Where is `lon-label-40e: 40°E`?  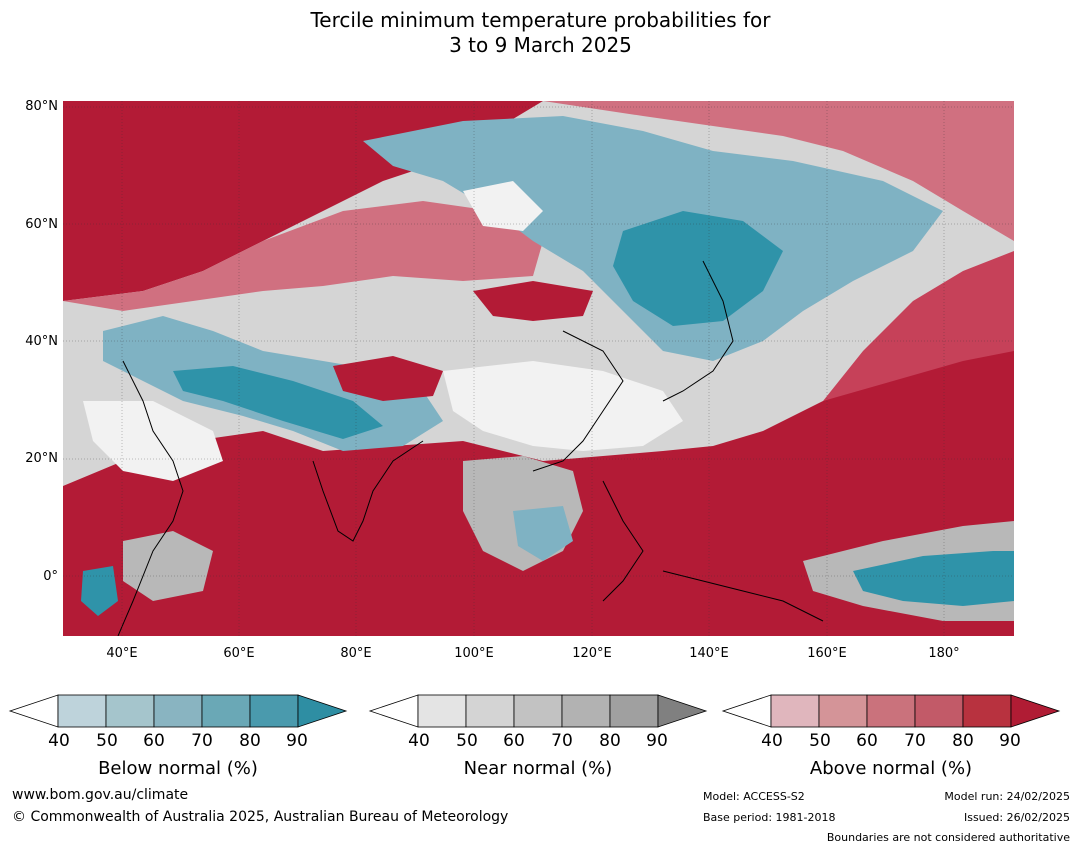
lon-label-40e: 40°E is located at coordinates (122, 653).